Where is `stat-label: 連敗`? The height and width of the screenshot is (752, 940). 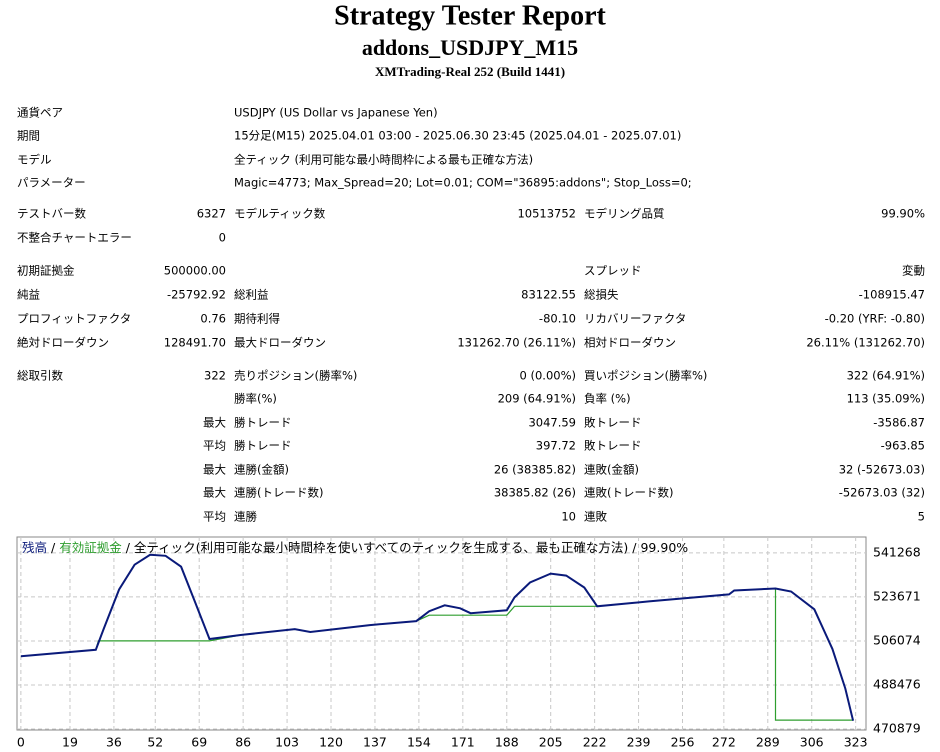
stat-label: 連敗 is located at coordinates (595, 517).